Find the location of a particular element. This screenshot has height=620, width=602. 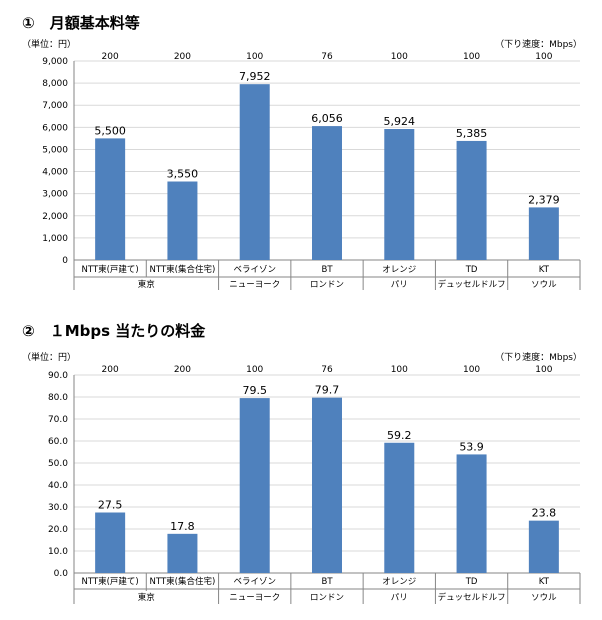

chart1-category-label: ベライゾン is located at coordinates (254, 270).